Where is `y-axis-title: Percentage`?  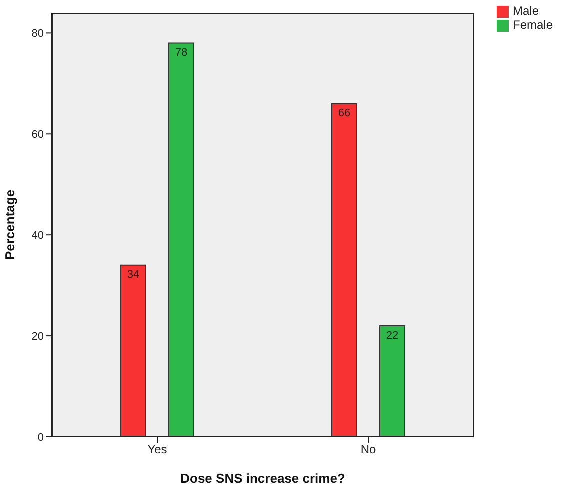
y-axis-title: Percentage is located at coordinates (10, 225).